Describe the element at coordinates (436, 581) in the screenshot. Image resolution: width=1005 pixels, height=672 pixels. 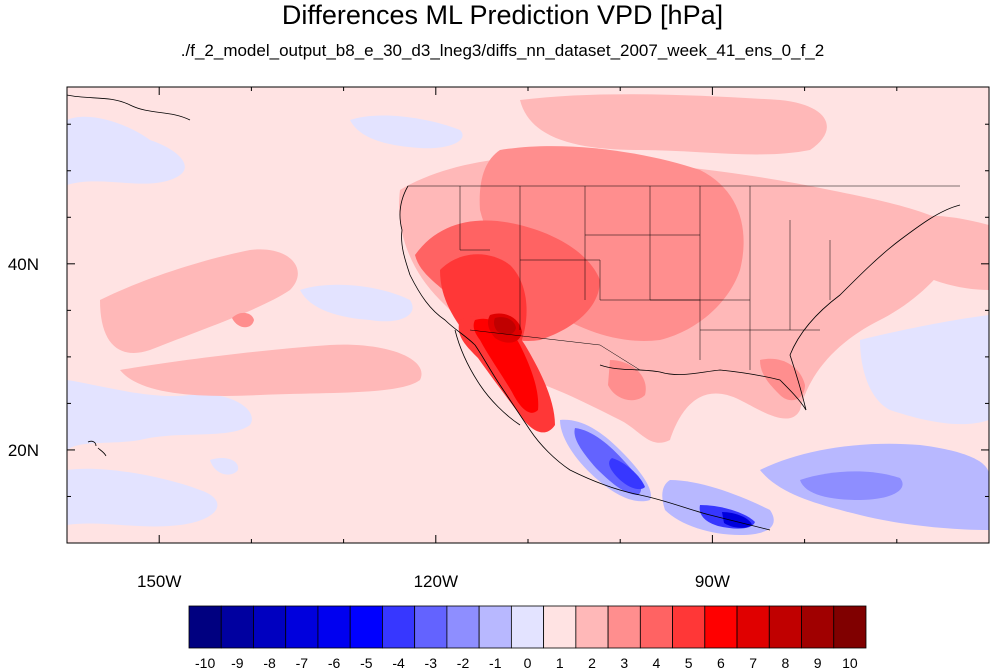
I see `x-tick-label: 120W` at that location.